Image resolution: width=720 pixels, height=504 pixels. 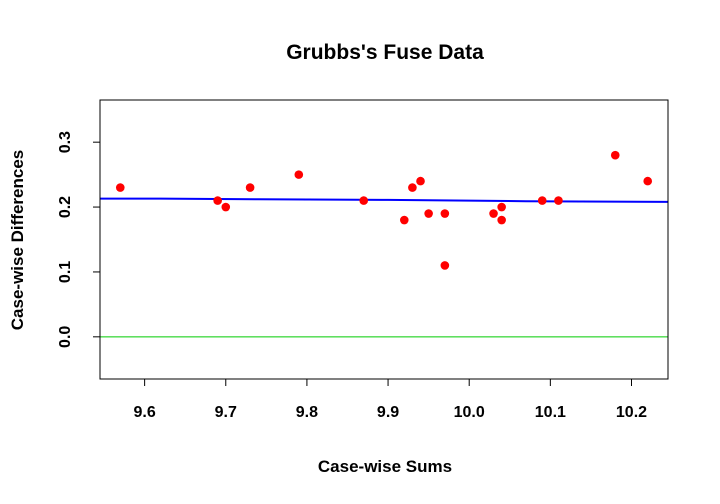 I want to click on y-tick-label: 0.3, so click(x=65, y=142).